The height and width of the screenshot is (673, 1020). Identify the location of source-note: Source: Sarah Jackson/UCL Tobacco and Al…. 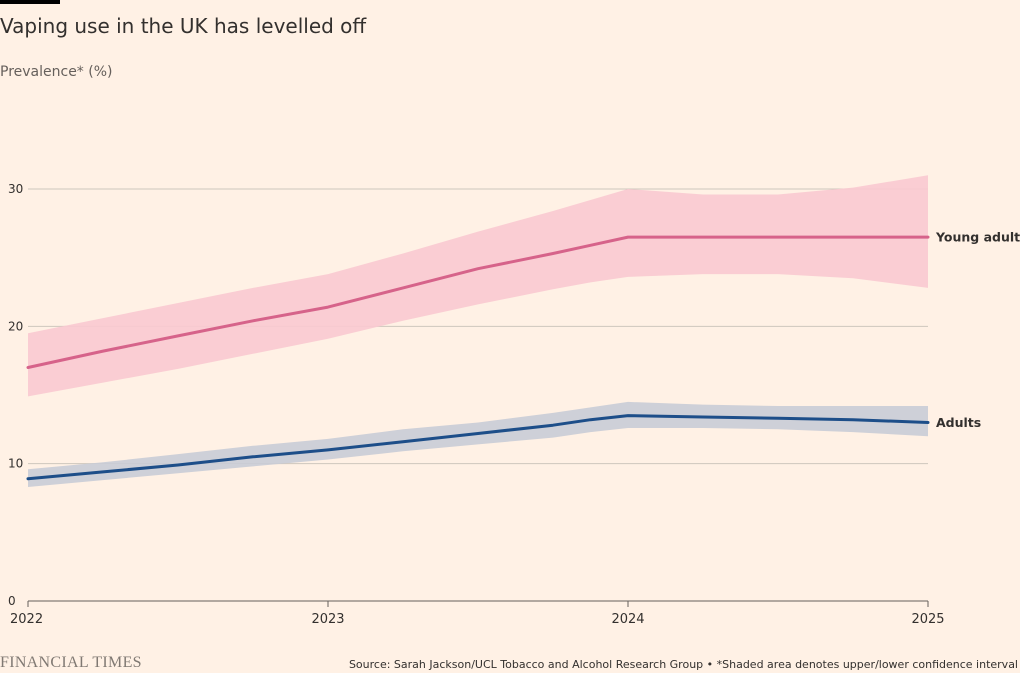
(683, 664).